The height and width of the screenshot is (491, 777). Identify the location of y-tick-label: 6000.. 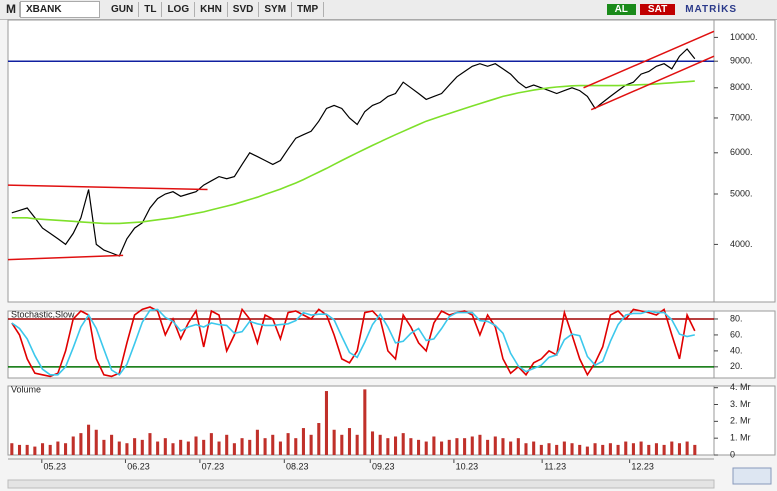
(741, 152).